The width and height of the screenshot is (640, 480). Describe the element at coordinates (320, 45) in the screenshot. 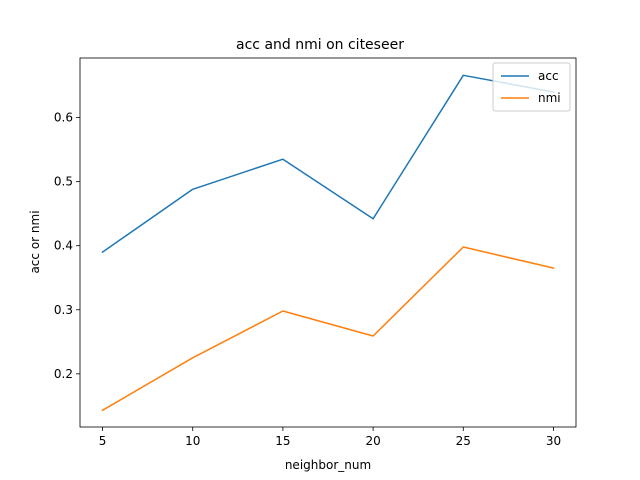

I see `chart-title: acc and nmi on citeseer` at that location.